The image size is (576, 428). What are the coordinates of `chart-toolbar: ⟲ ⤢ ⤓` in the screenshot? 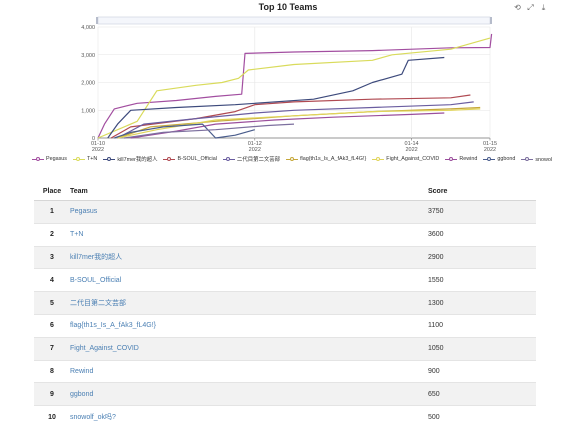 It's located at (530, 7).